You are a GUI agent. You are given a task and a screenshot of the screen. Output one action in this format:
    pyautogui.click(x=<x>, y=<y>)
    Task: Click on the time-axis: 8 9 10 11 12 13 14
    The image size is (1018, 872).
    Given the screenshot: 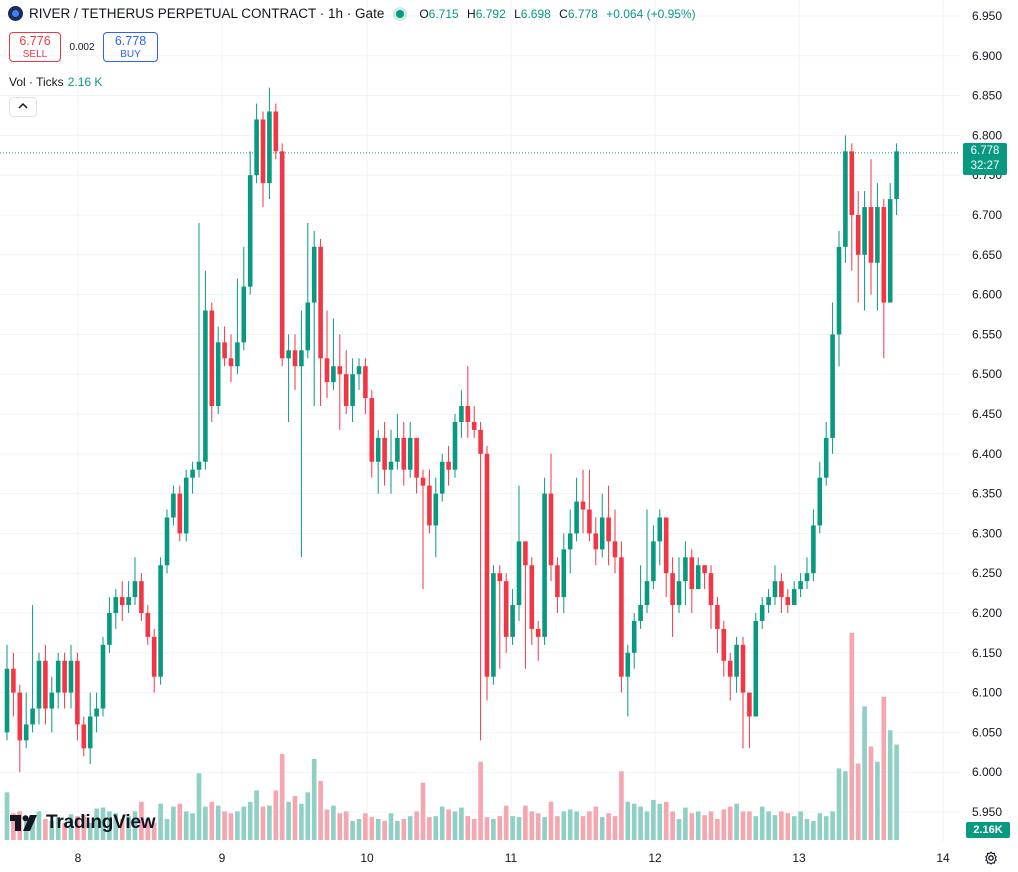 What is the action you would take?
    pyautogui.click(x=512, y=858)
    